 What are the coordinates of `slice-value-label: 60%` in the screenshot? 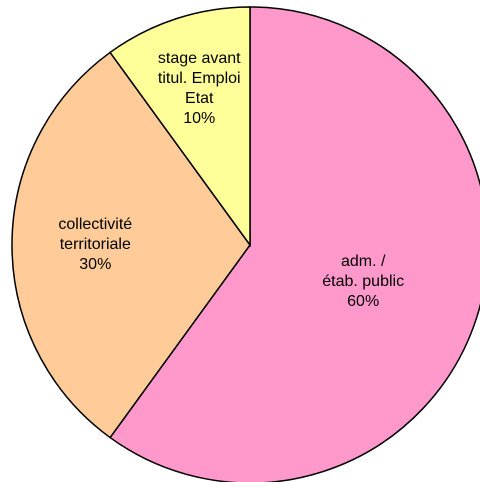 It's located at (363, 301).